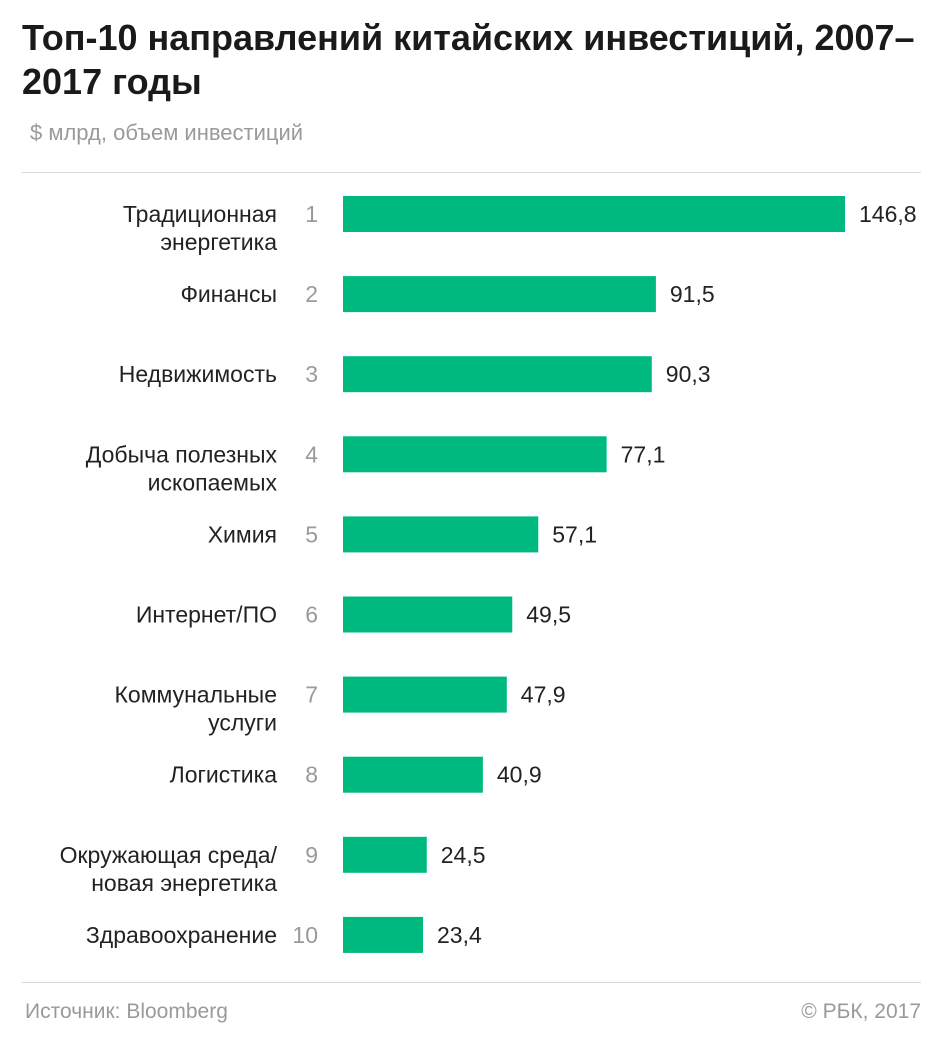 This screenshot has height=1045, width=945. Describe the element at coordinates (311, 294) in the screenshot. I see `rank-label-2: 2` at that location.